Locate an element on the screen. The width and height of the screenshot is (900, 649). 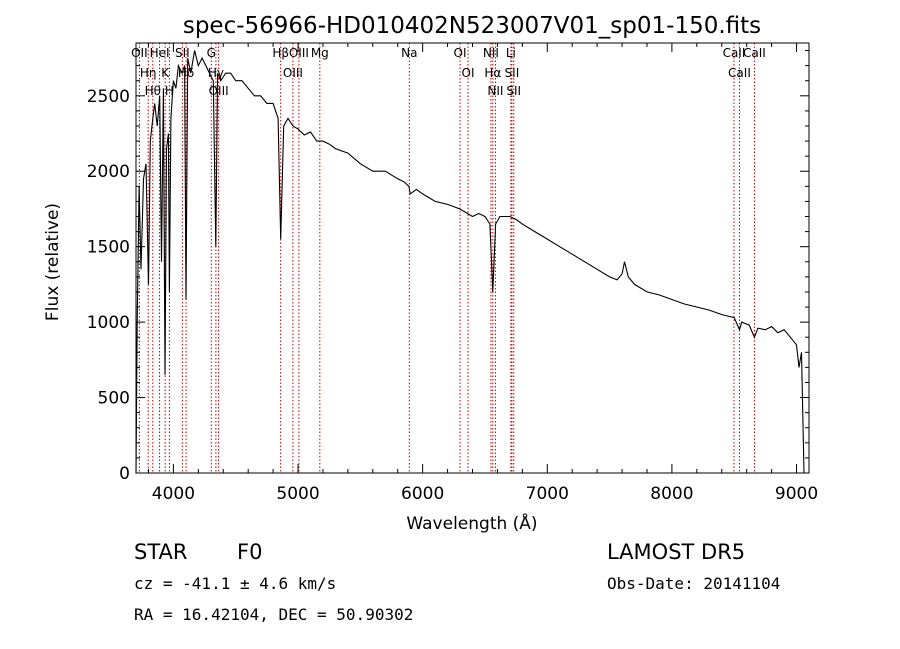
x-tick-label: 9000 is located at coordinates (796, 494).